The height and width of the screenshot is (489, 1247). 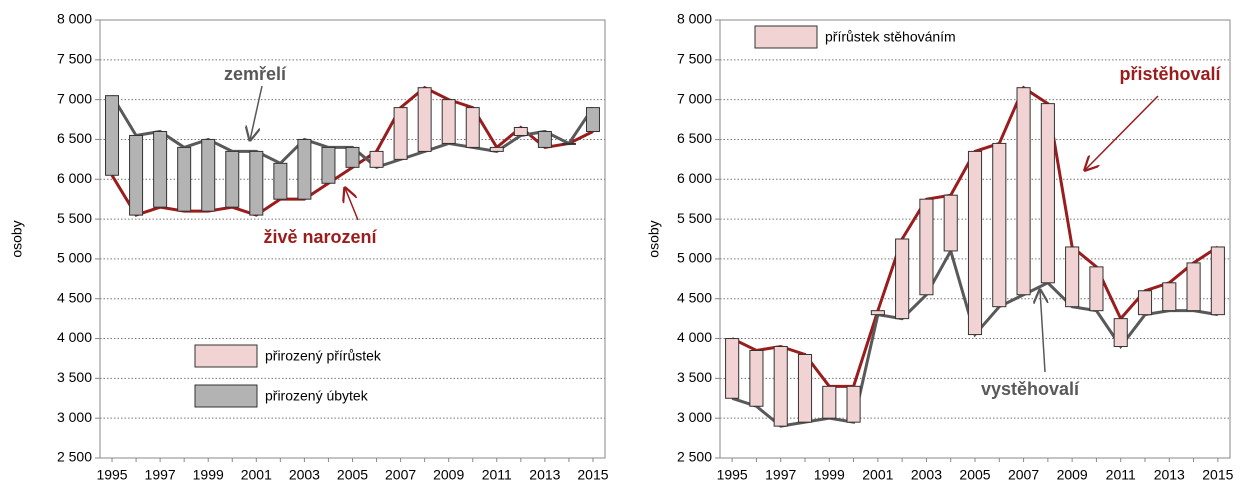 I want to click on annotation: živě narození, so click(x=320, y=237).